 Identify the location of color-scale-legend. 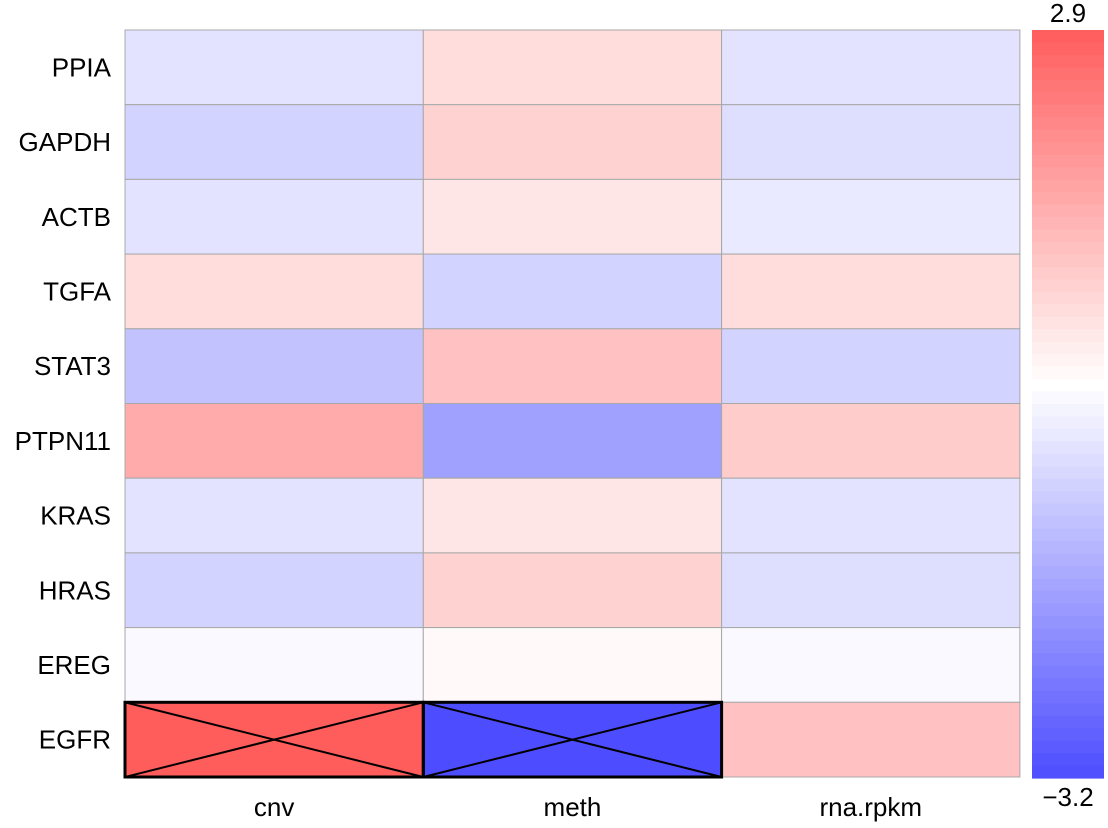
(1068, 404).